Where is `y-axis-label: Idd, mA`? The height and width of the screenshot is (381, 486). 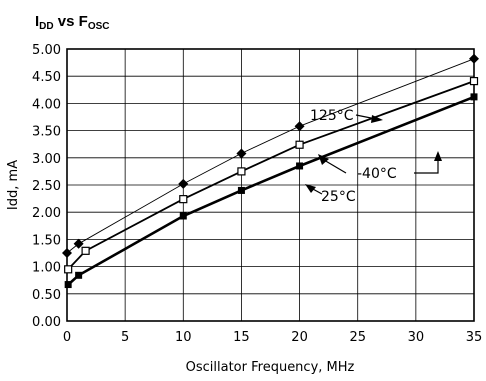
y-axis-label: Idd, mA is located at coordinates (13, 185).